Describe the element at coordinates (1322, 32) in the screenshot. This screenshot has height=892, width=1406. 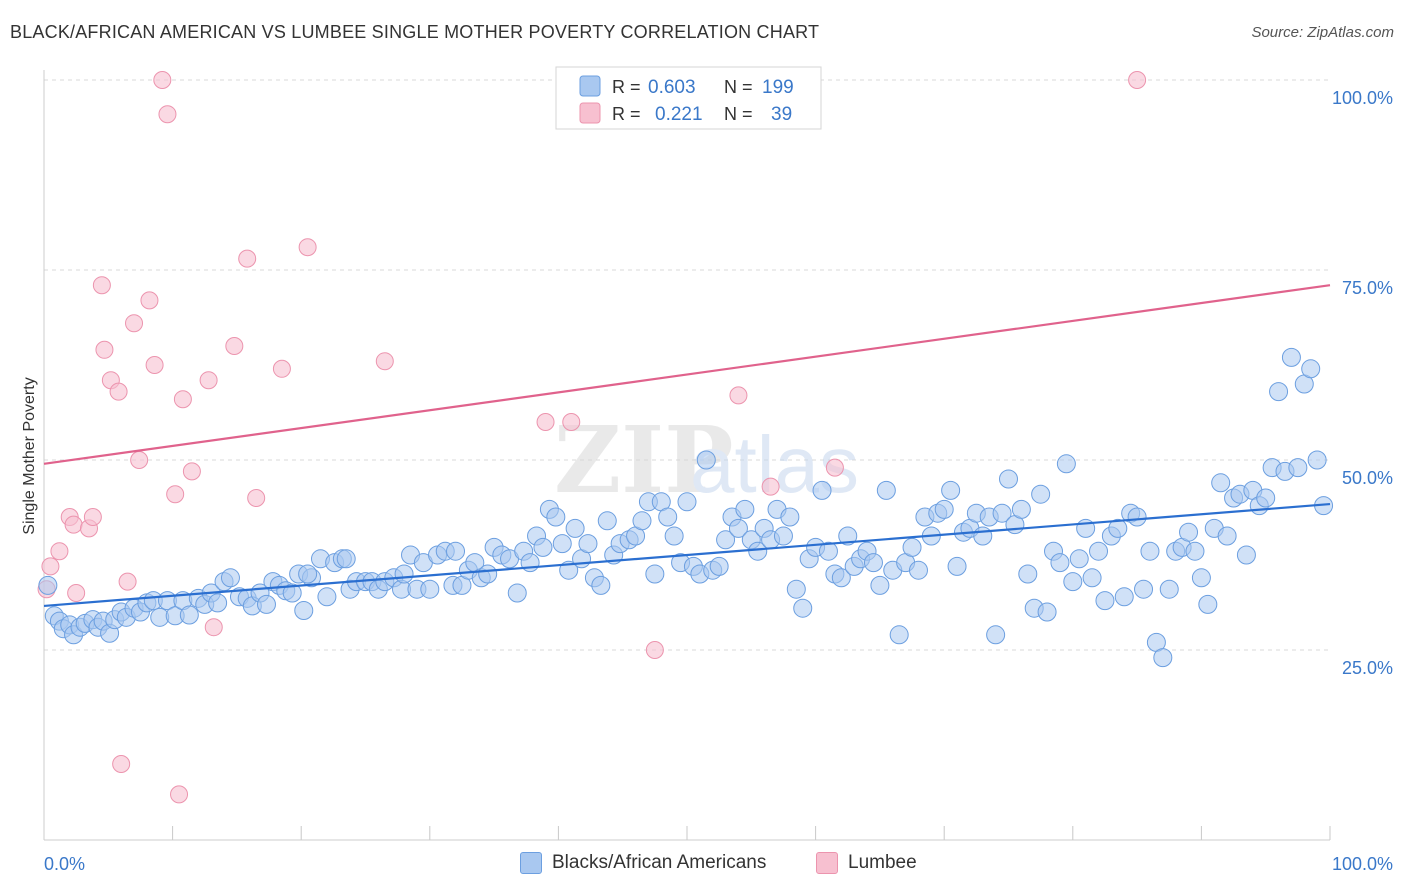
I see `source-credit: Source: ZipAtlas.com` at that location.